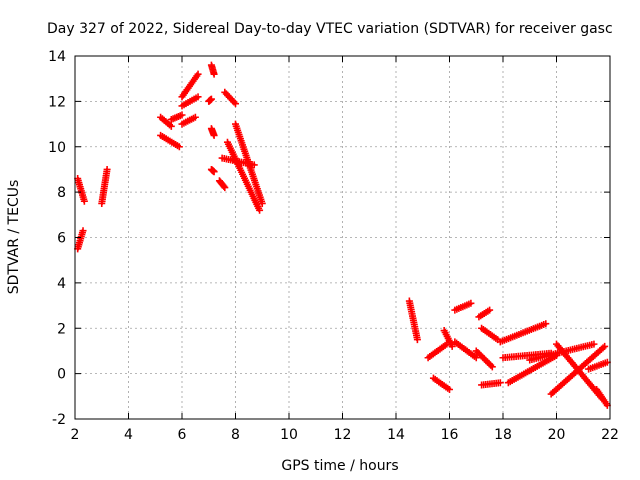  What do you see at coordinates (128, 435) in the screenshot?
I see `x-tick-label: 4` at bounding box center [128, 435].